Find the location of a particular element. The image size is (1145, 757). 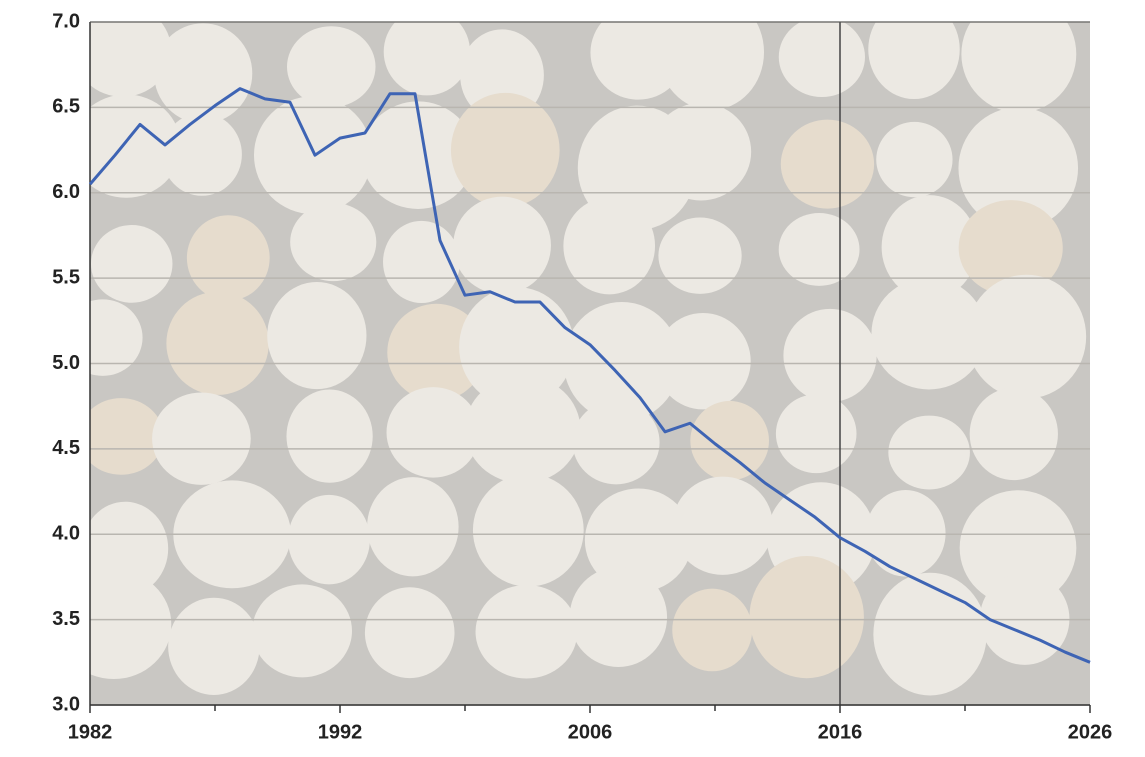

y-tick-label: 5.0 is located at coordinates (66, 363).